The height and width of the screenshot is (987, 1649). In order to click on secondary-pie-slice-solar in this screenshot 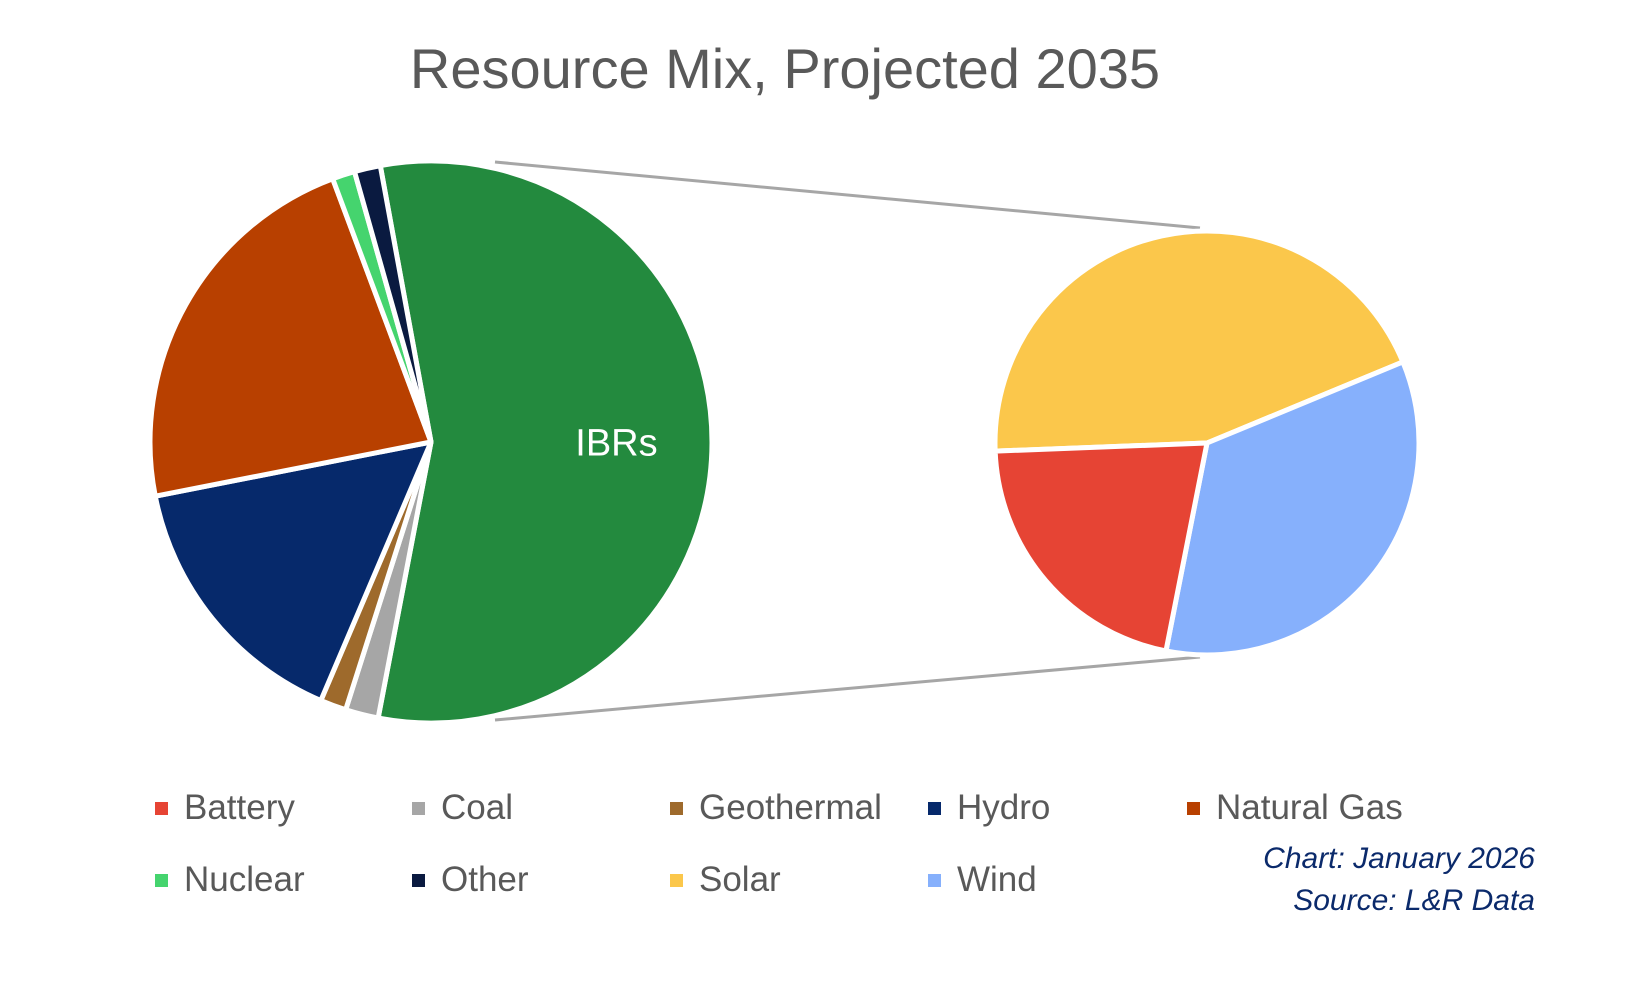, I will do `click(1199, 341)`.